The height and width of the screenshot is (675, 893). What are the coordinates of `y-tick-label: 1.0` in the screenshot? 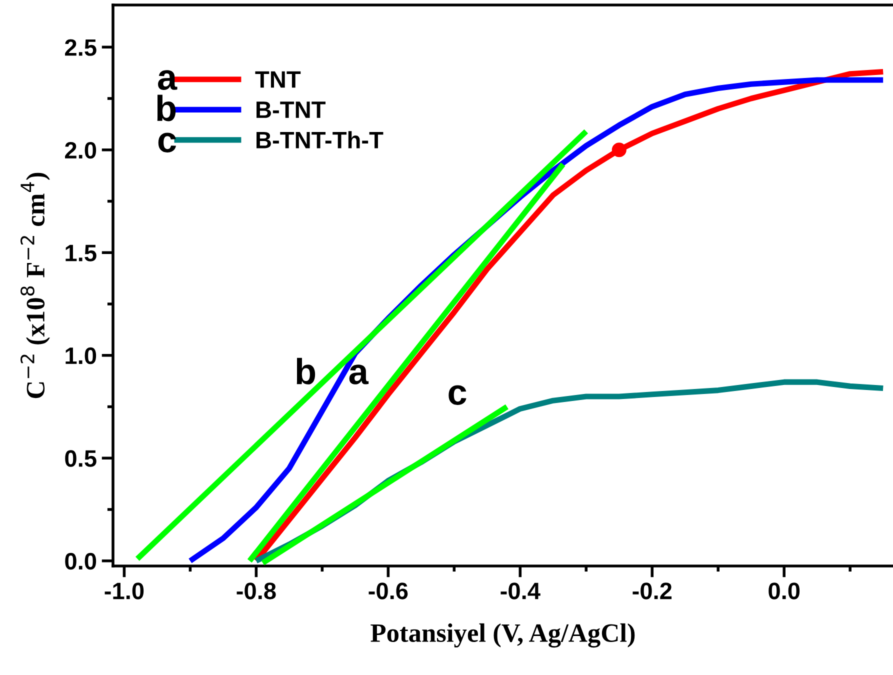 It's located at (81, 355).